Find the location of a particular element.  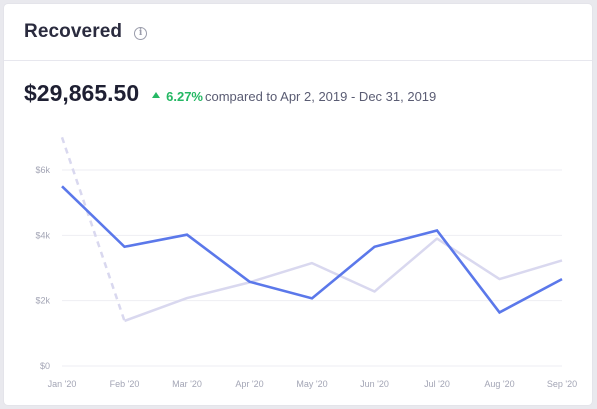

x-tick-label: Apr '20 is located at coordinates (249, 384).